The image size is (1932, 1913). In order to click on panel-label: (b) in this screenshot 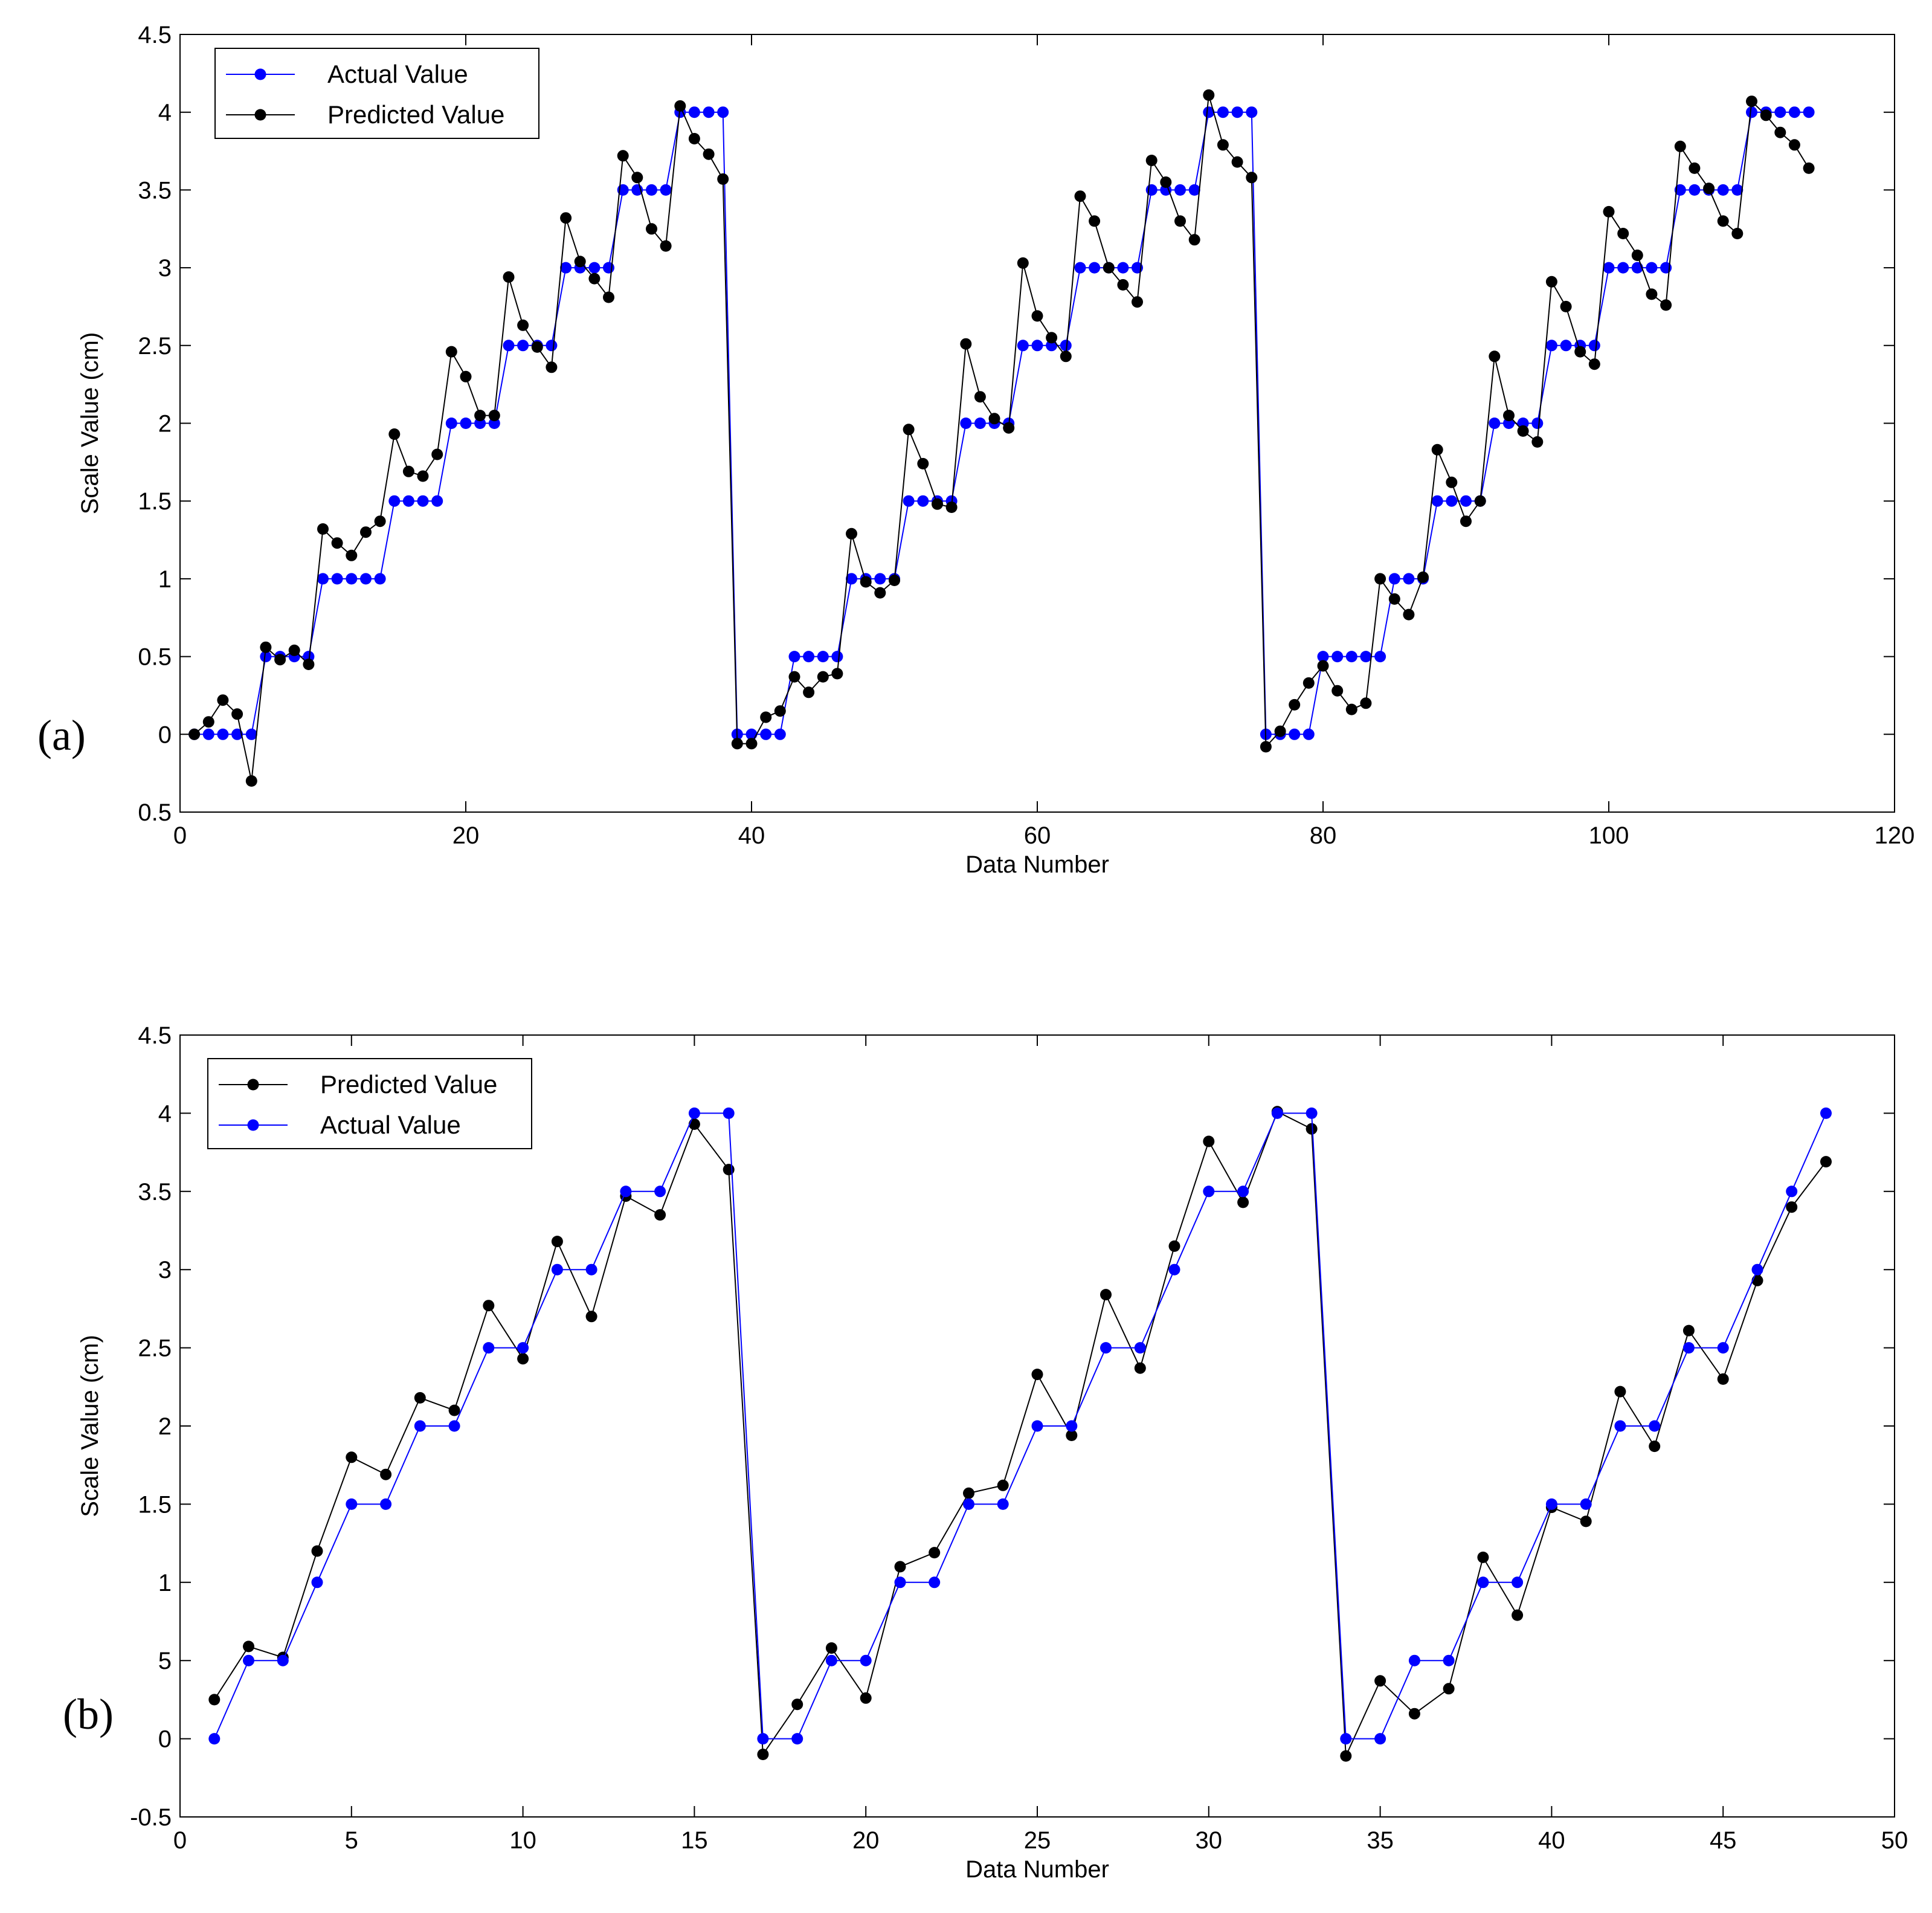, I will do `click(88, 1714)`.